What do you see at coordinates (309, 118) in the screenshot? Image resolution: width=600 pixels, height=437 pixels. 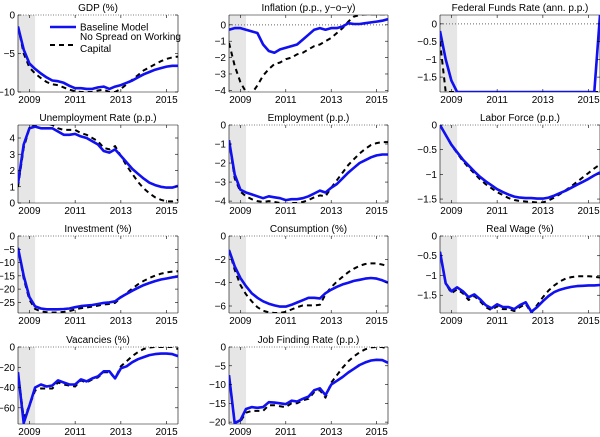 I see `panel-title: Employment (p.p.)` at bounding box center [309, 118].